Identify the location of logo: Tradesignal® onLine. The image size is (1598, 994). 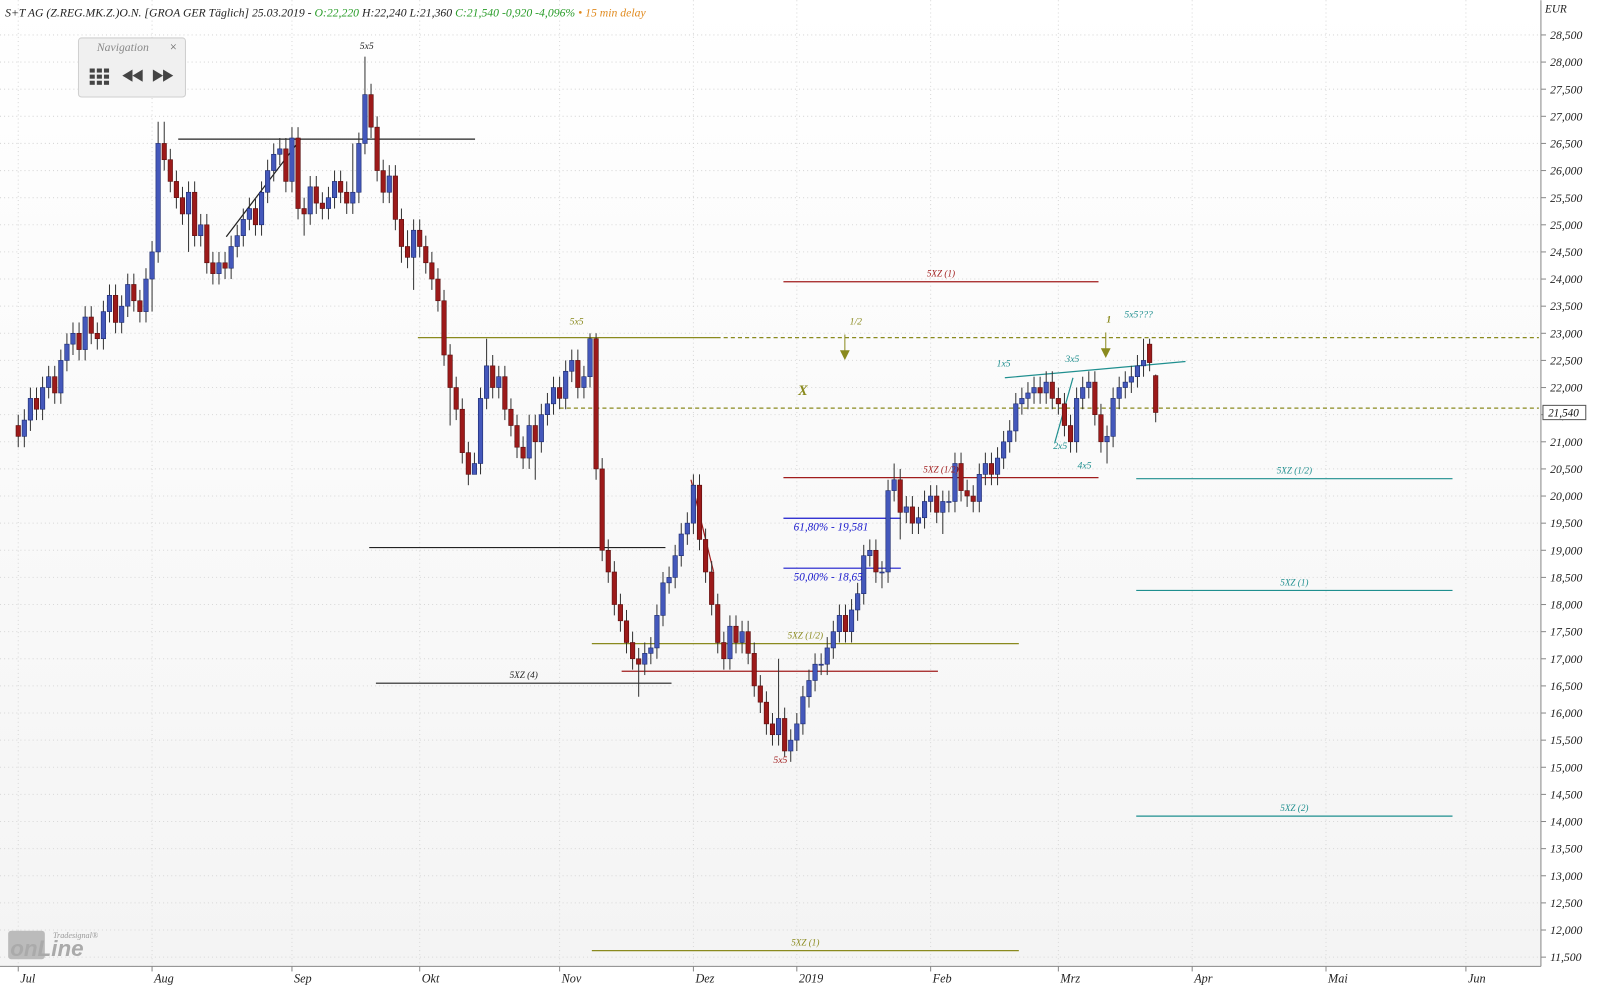
(53, 945).